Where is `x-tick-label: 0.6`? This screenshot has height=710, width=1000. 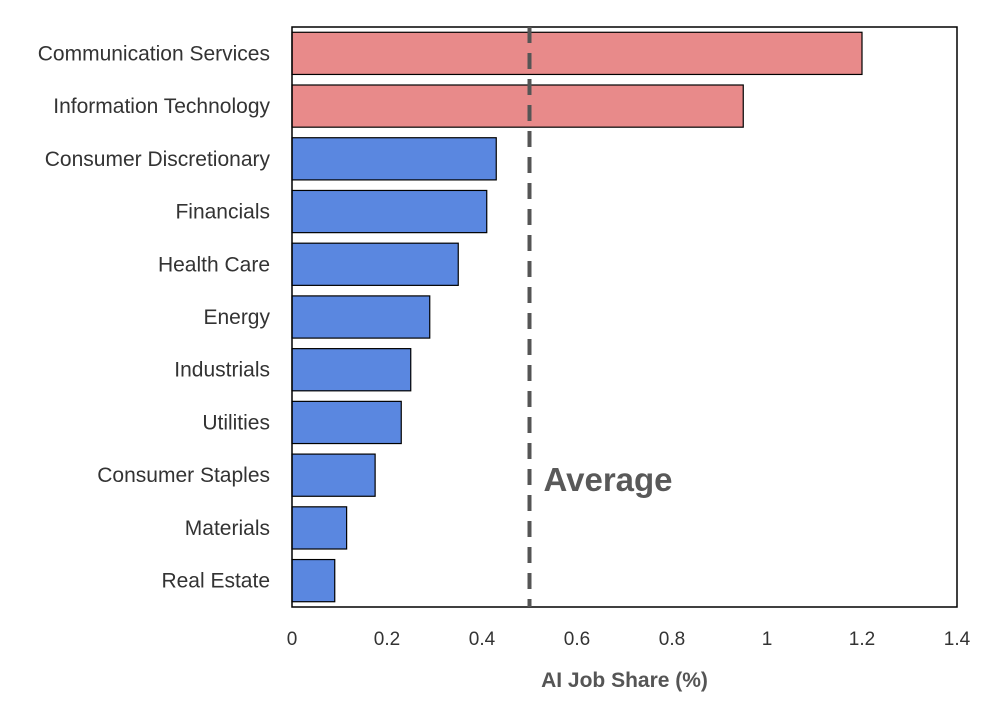 x-tick-label: 0.6 is located at coordinates (577, 639).